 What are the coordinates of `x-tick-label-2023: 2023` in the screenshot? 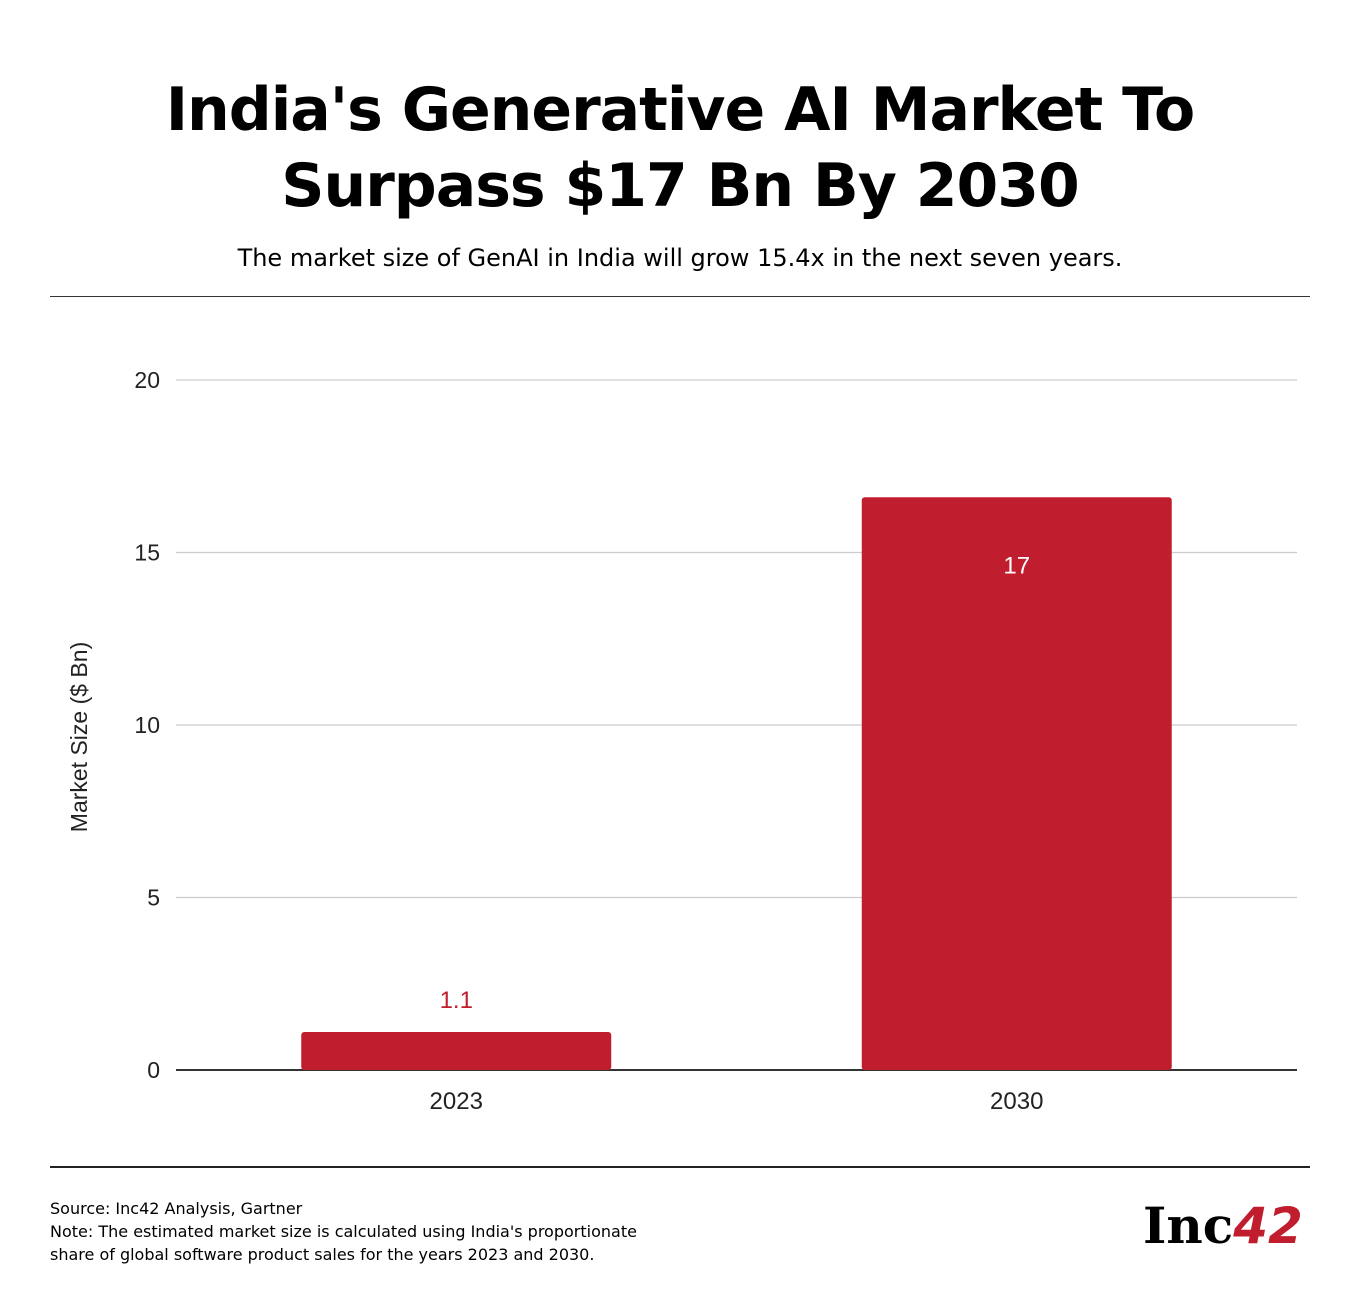 It's located at (456, 1101).